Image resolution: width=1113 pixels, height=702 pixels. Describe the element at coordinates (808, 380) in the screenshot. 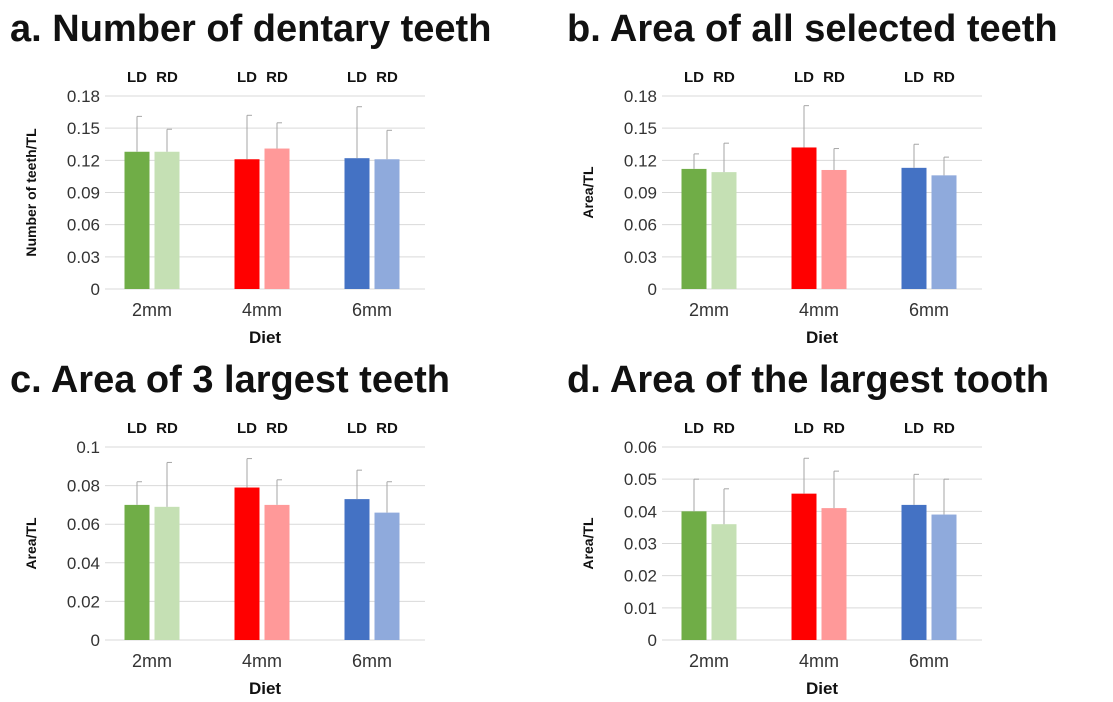

I see `chart-title: d. Area of the largest tooth` at that location.